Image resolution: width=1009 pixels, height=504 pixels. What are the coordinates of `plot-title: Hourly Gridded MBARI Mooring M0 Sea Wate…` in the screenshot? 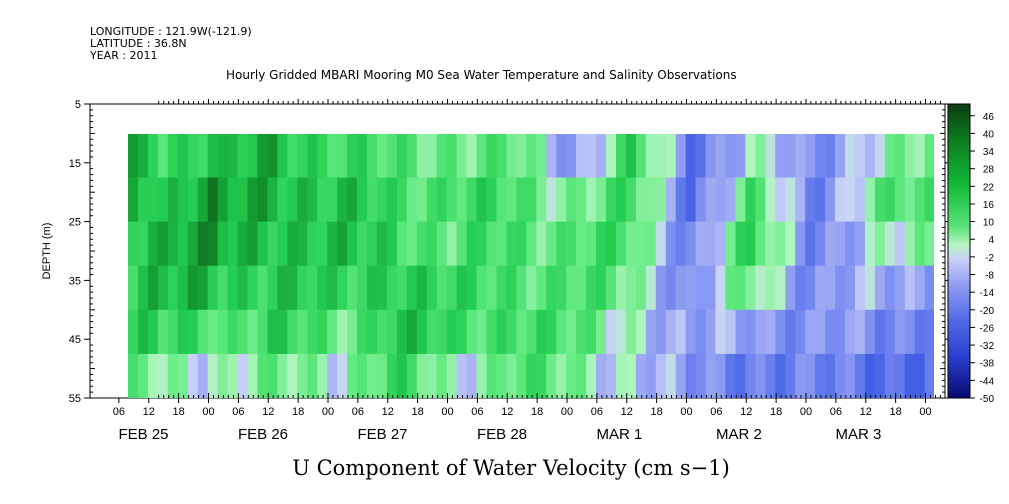 It's located at (481, 75).